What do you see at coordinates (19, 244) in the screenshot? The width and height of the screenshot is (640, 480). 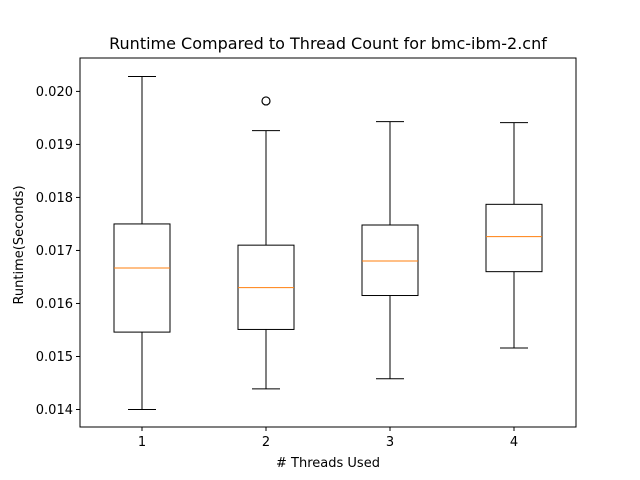 I see `y-axis-label: Runtime(Seconds)` at bounding box center [19, 244].